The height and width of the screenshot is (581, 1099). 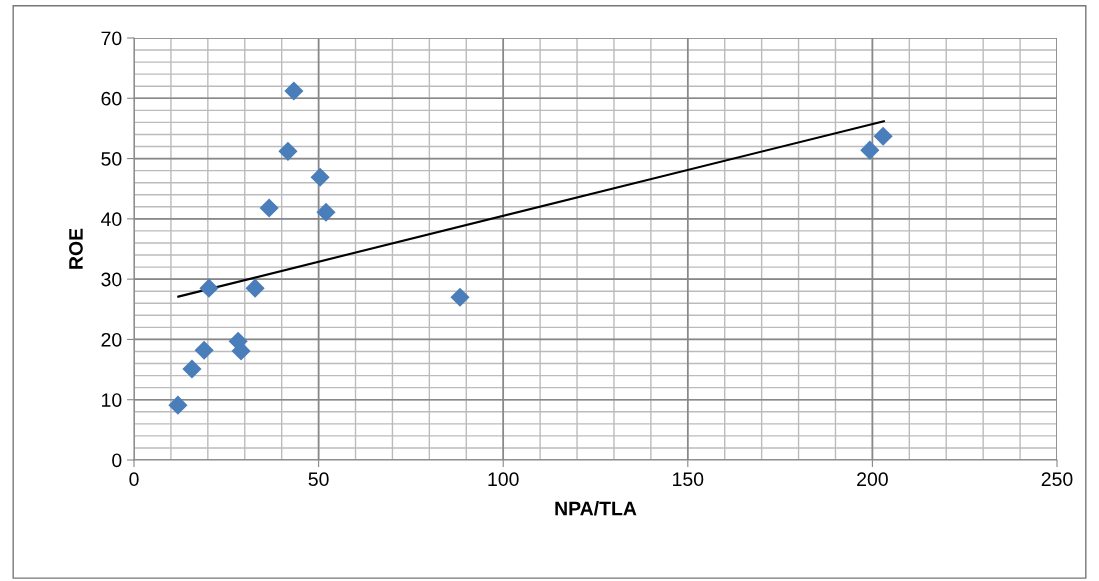 I want to click on x-tick-label: 150, so click(x=688, y=479).